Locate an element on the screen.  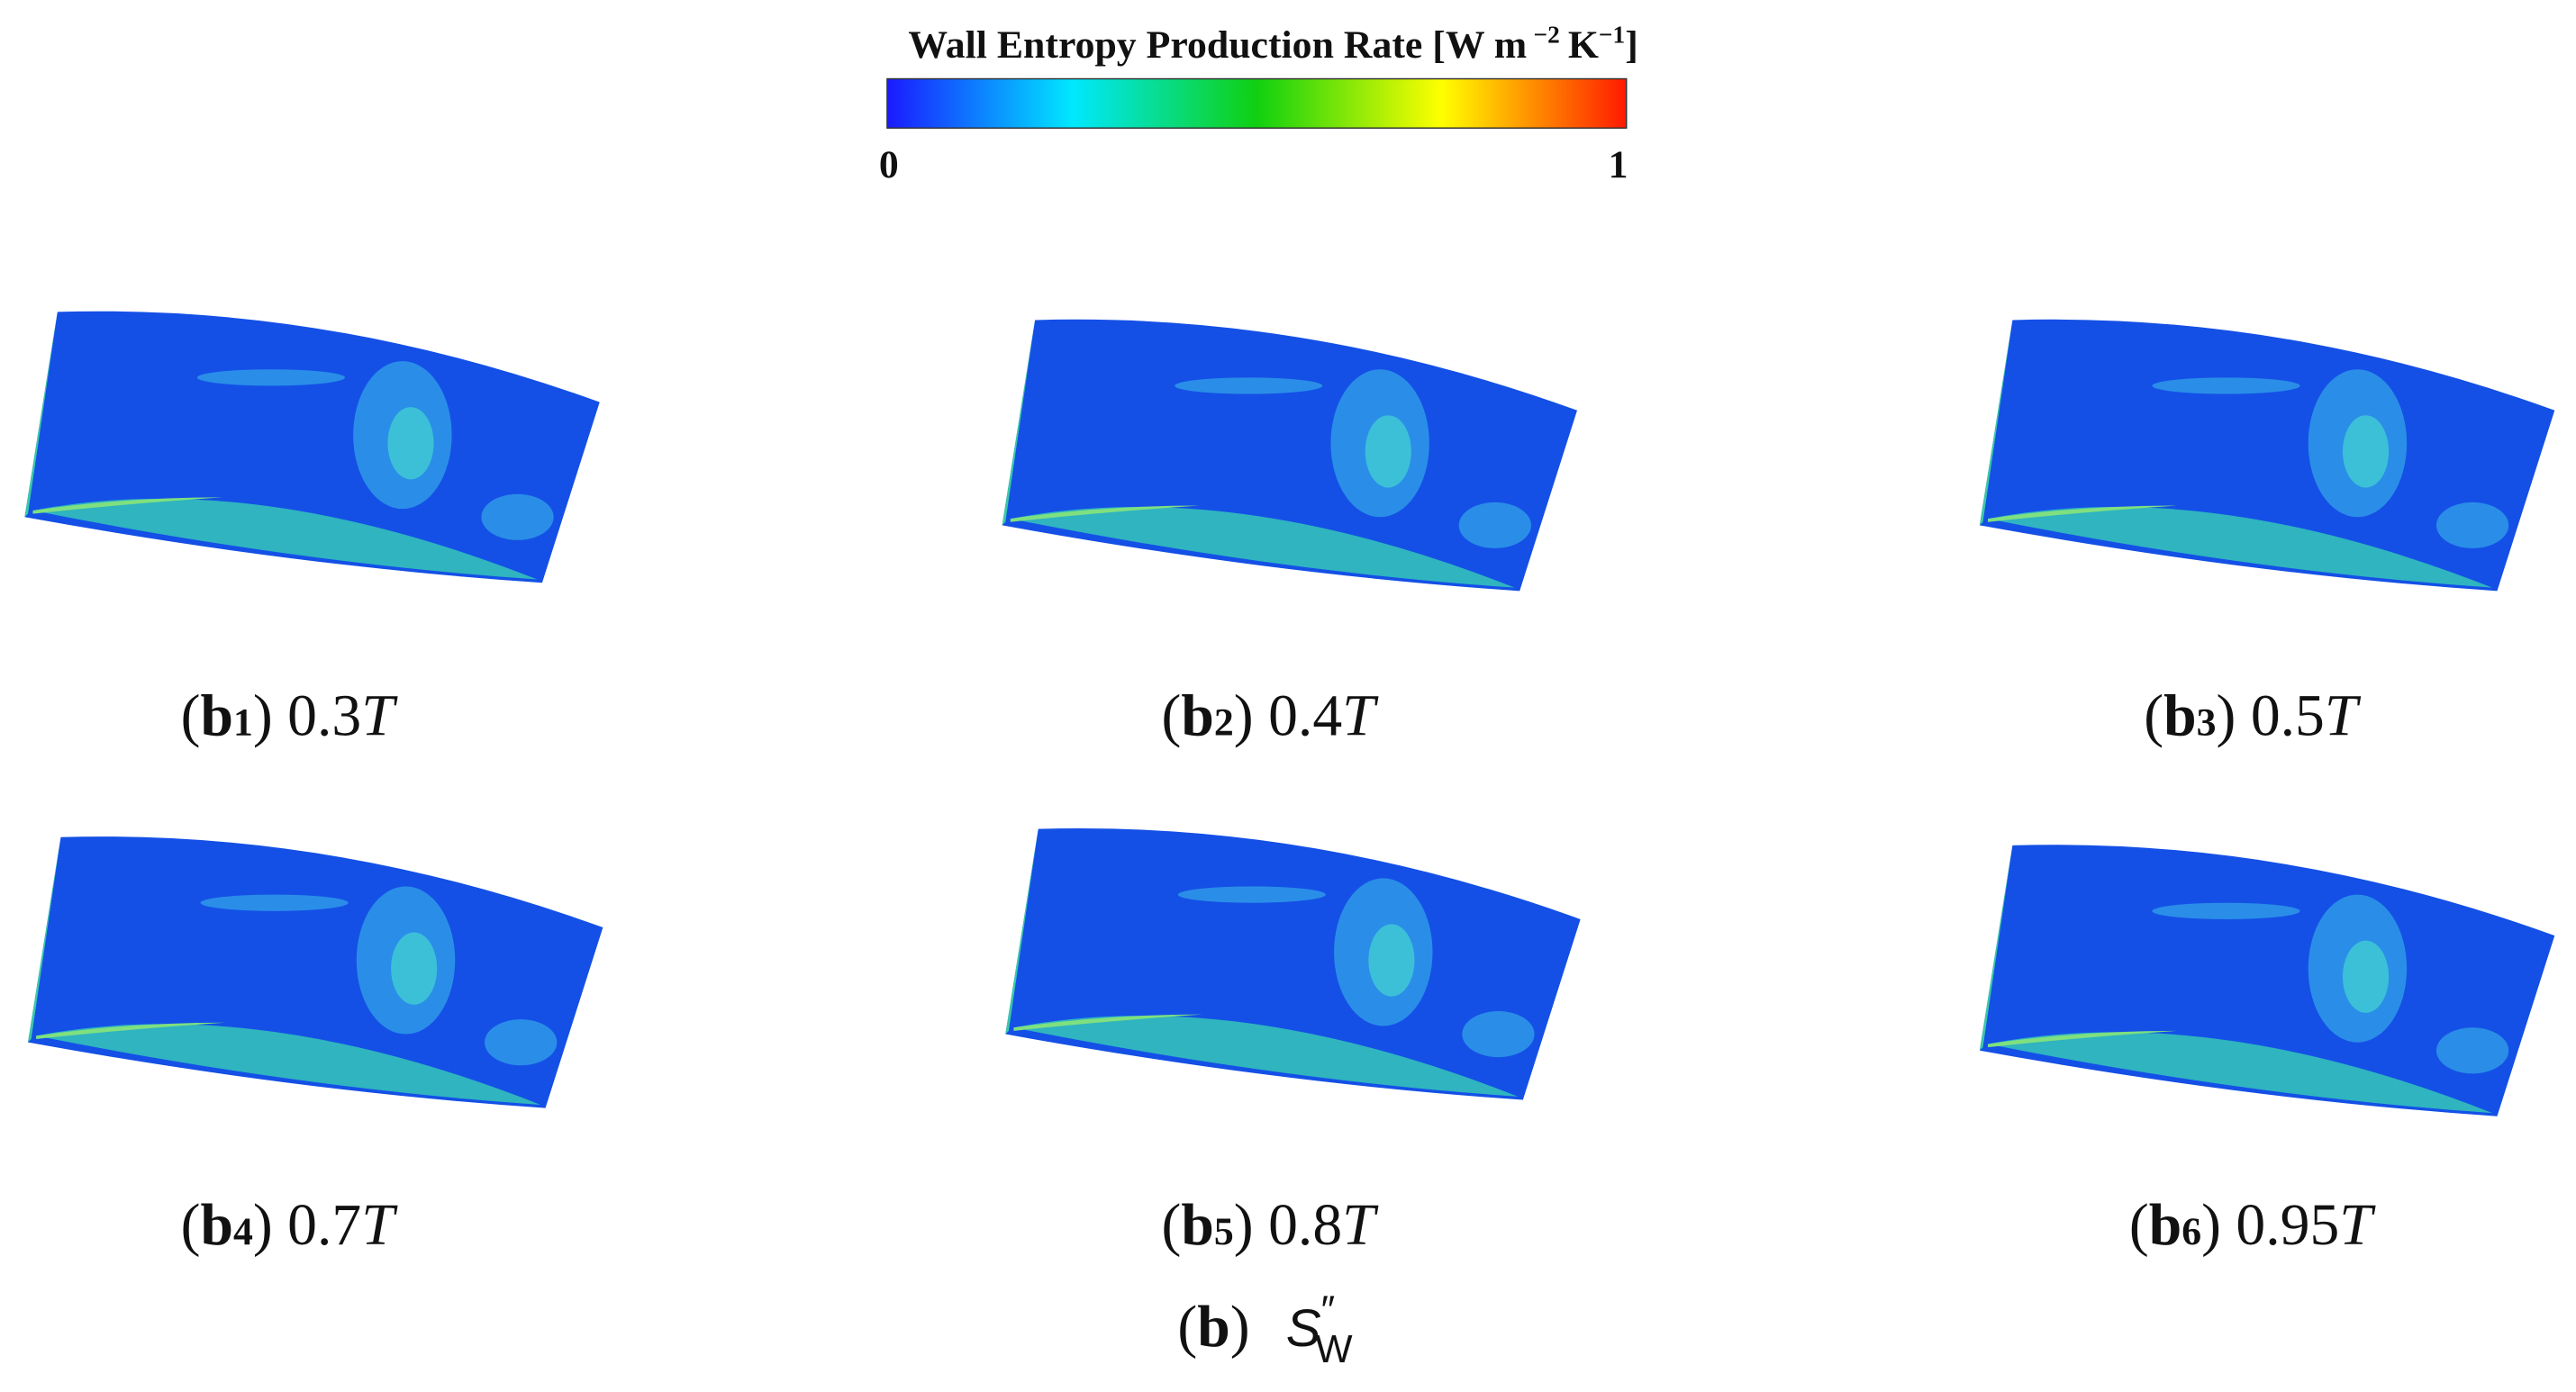
colorbar is located at coordinates (1257, 103).